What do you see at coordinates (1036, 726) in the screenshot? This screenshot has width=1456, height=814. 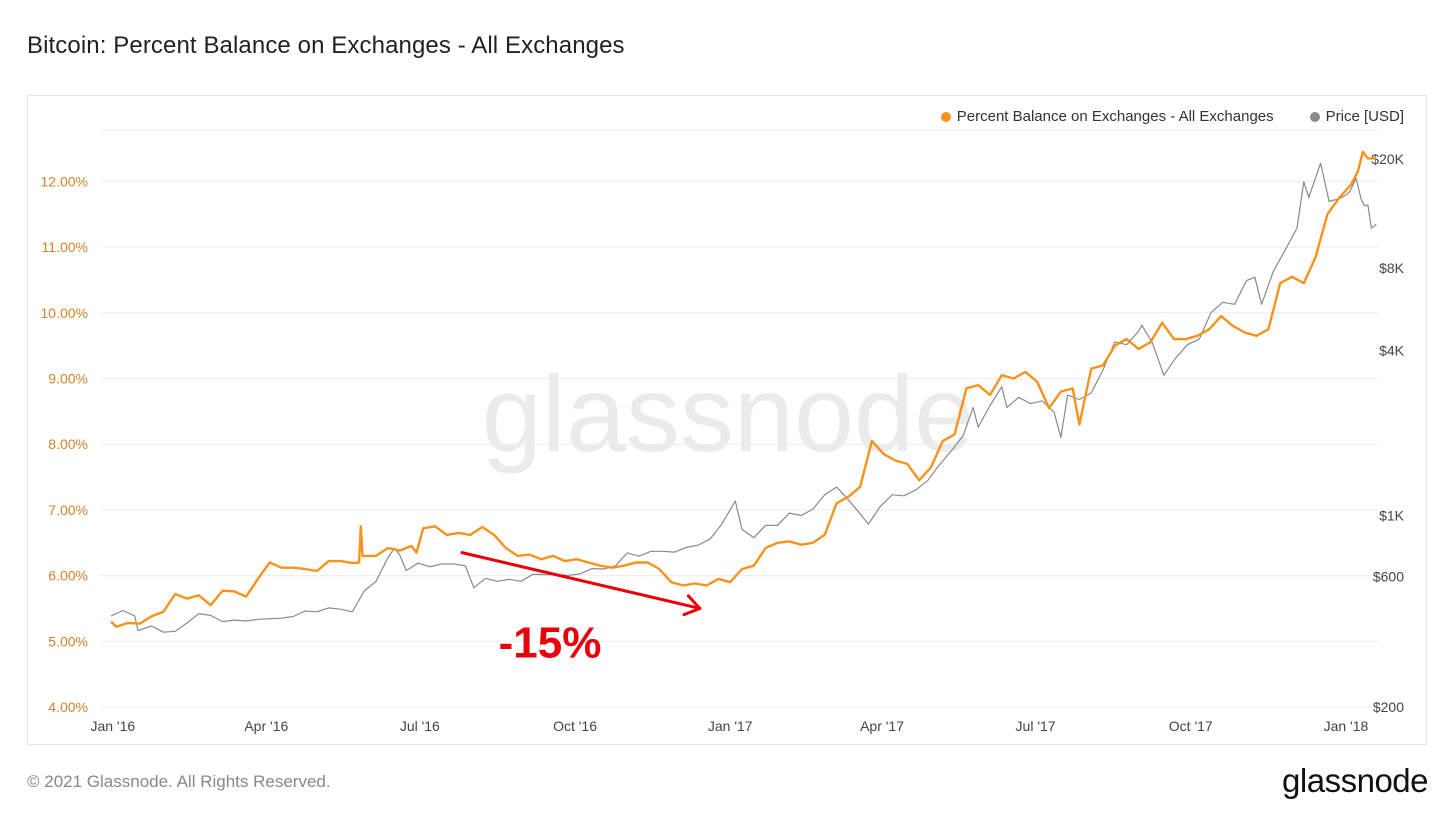 I see `x-tick-label: Jul '17` at bounding box center [1036, 726].